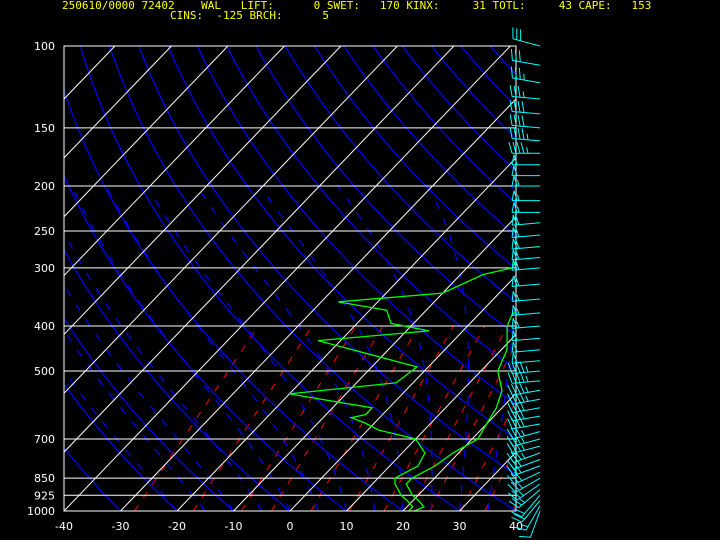 The height and width of the screenshot is (540, 720). Describe the element at coordinates (41, 279) in the screenshot. I see `pressure-axis-labels: 100 150 200 250 300 400 500 700 850 925 1000` at that location.